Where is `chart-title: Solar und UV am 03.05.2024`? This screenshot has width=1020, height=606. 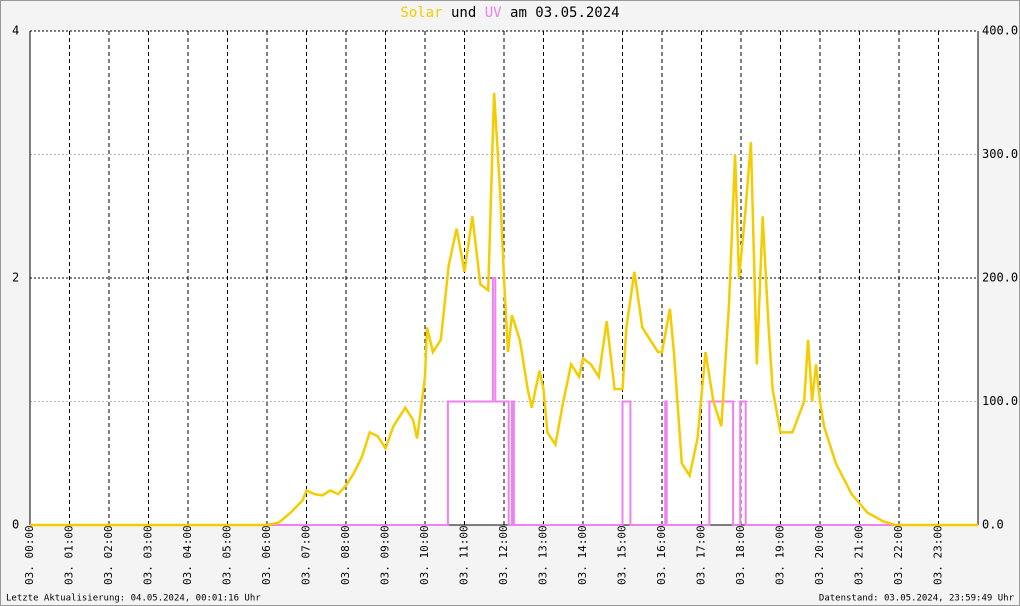 chart-title: Solar und UV am 03.05.2024 is located at coordinates (509, 13).